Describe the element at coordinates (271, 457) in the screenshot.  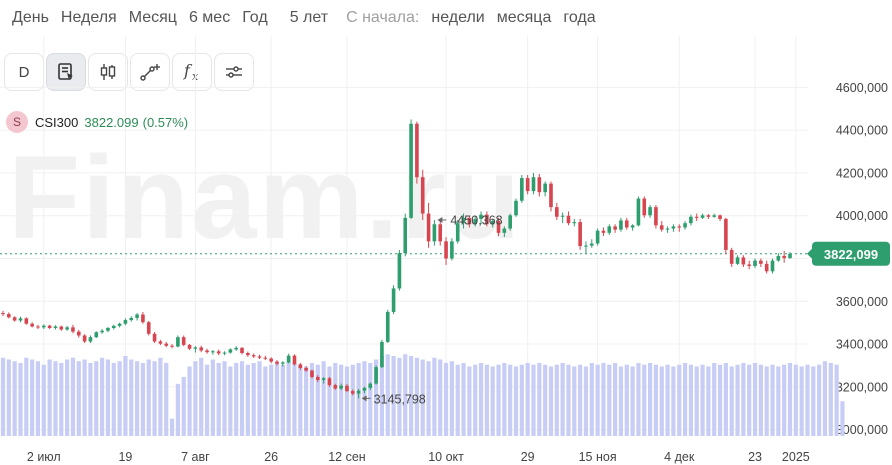
I see `x-tick-label: 26` at that location.